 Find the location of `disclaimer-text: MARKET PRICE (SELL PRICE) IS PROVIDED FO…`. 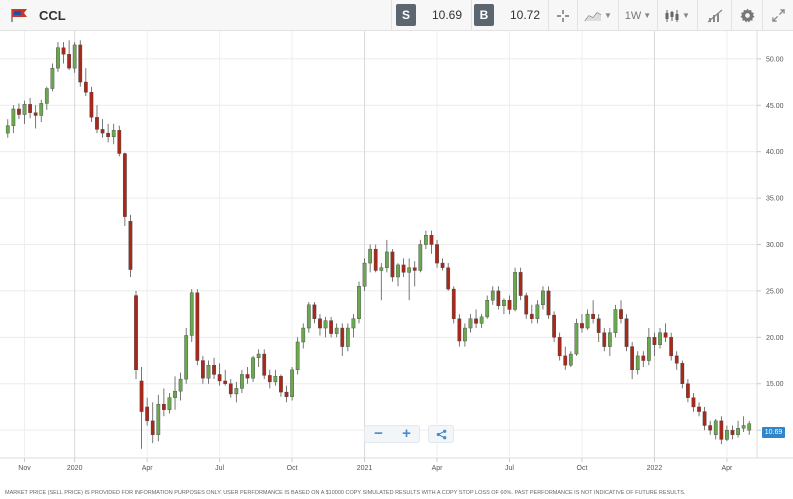

disclaimer-text: MARKET PRICE (SELL PRICE) IS PROVIDED FO… is located at coordinates (345, 493).